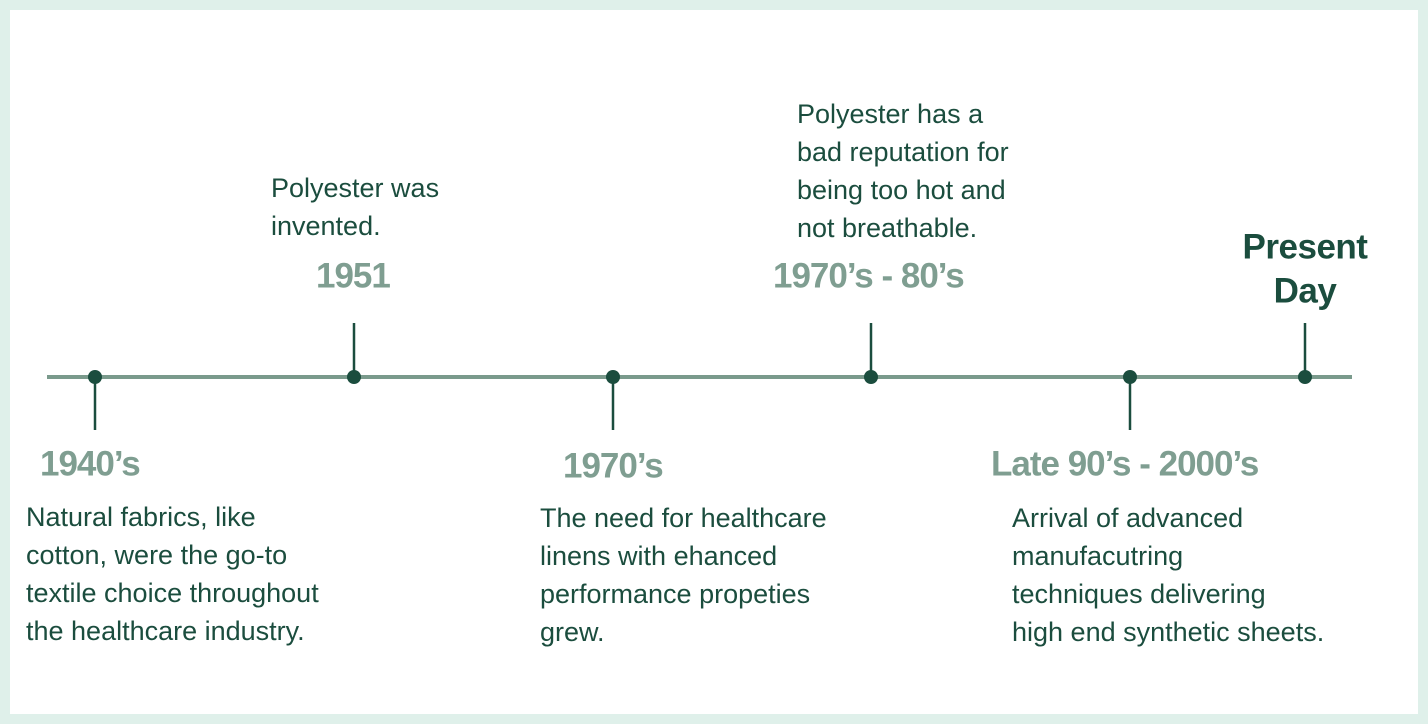 The image size is (1428, 724). I want to click on event-description: Arrival of advanced, so click(1127, 518).